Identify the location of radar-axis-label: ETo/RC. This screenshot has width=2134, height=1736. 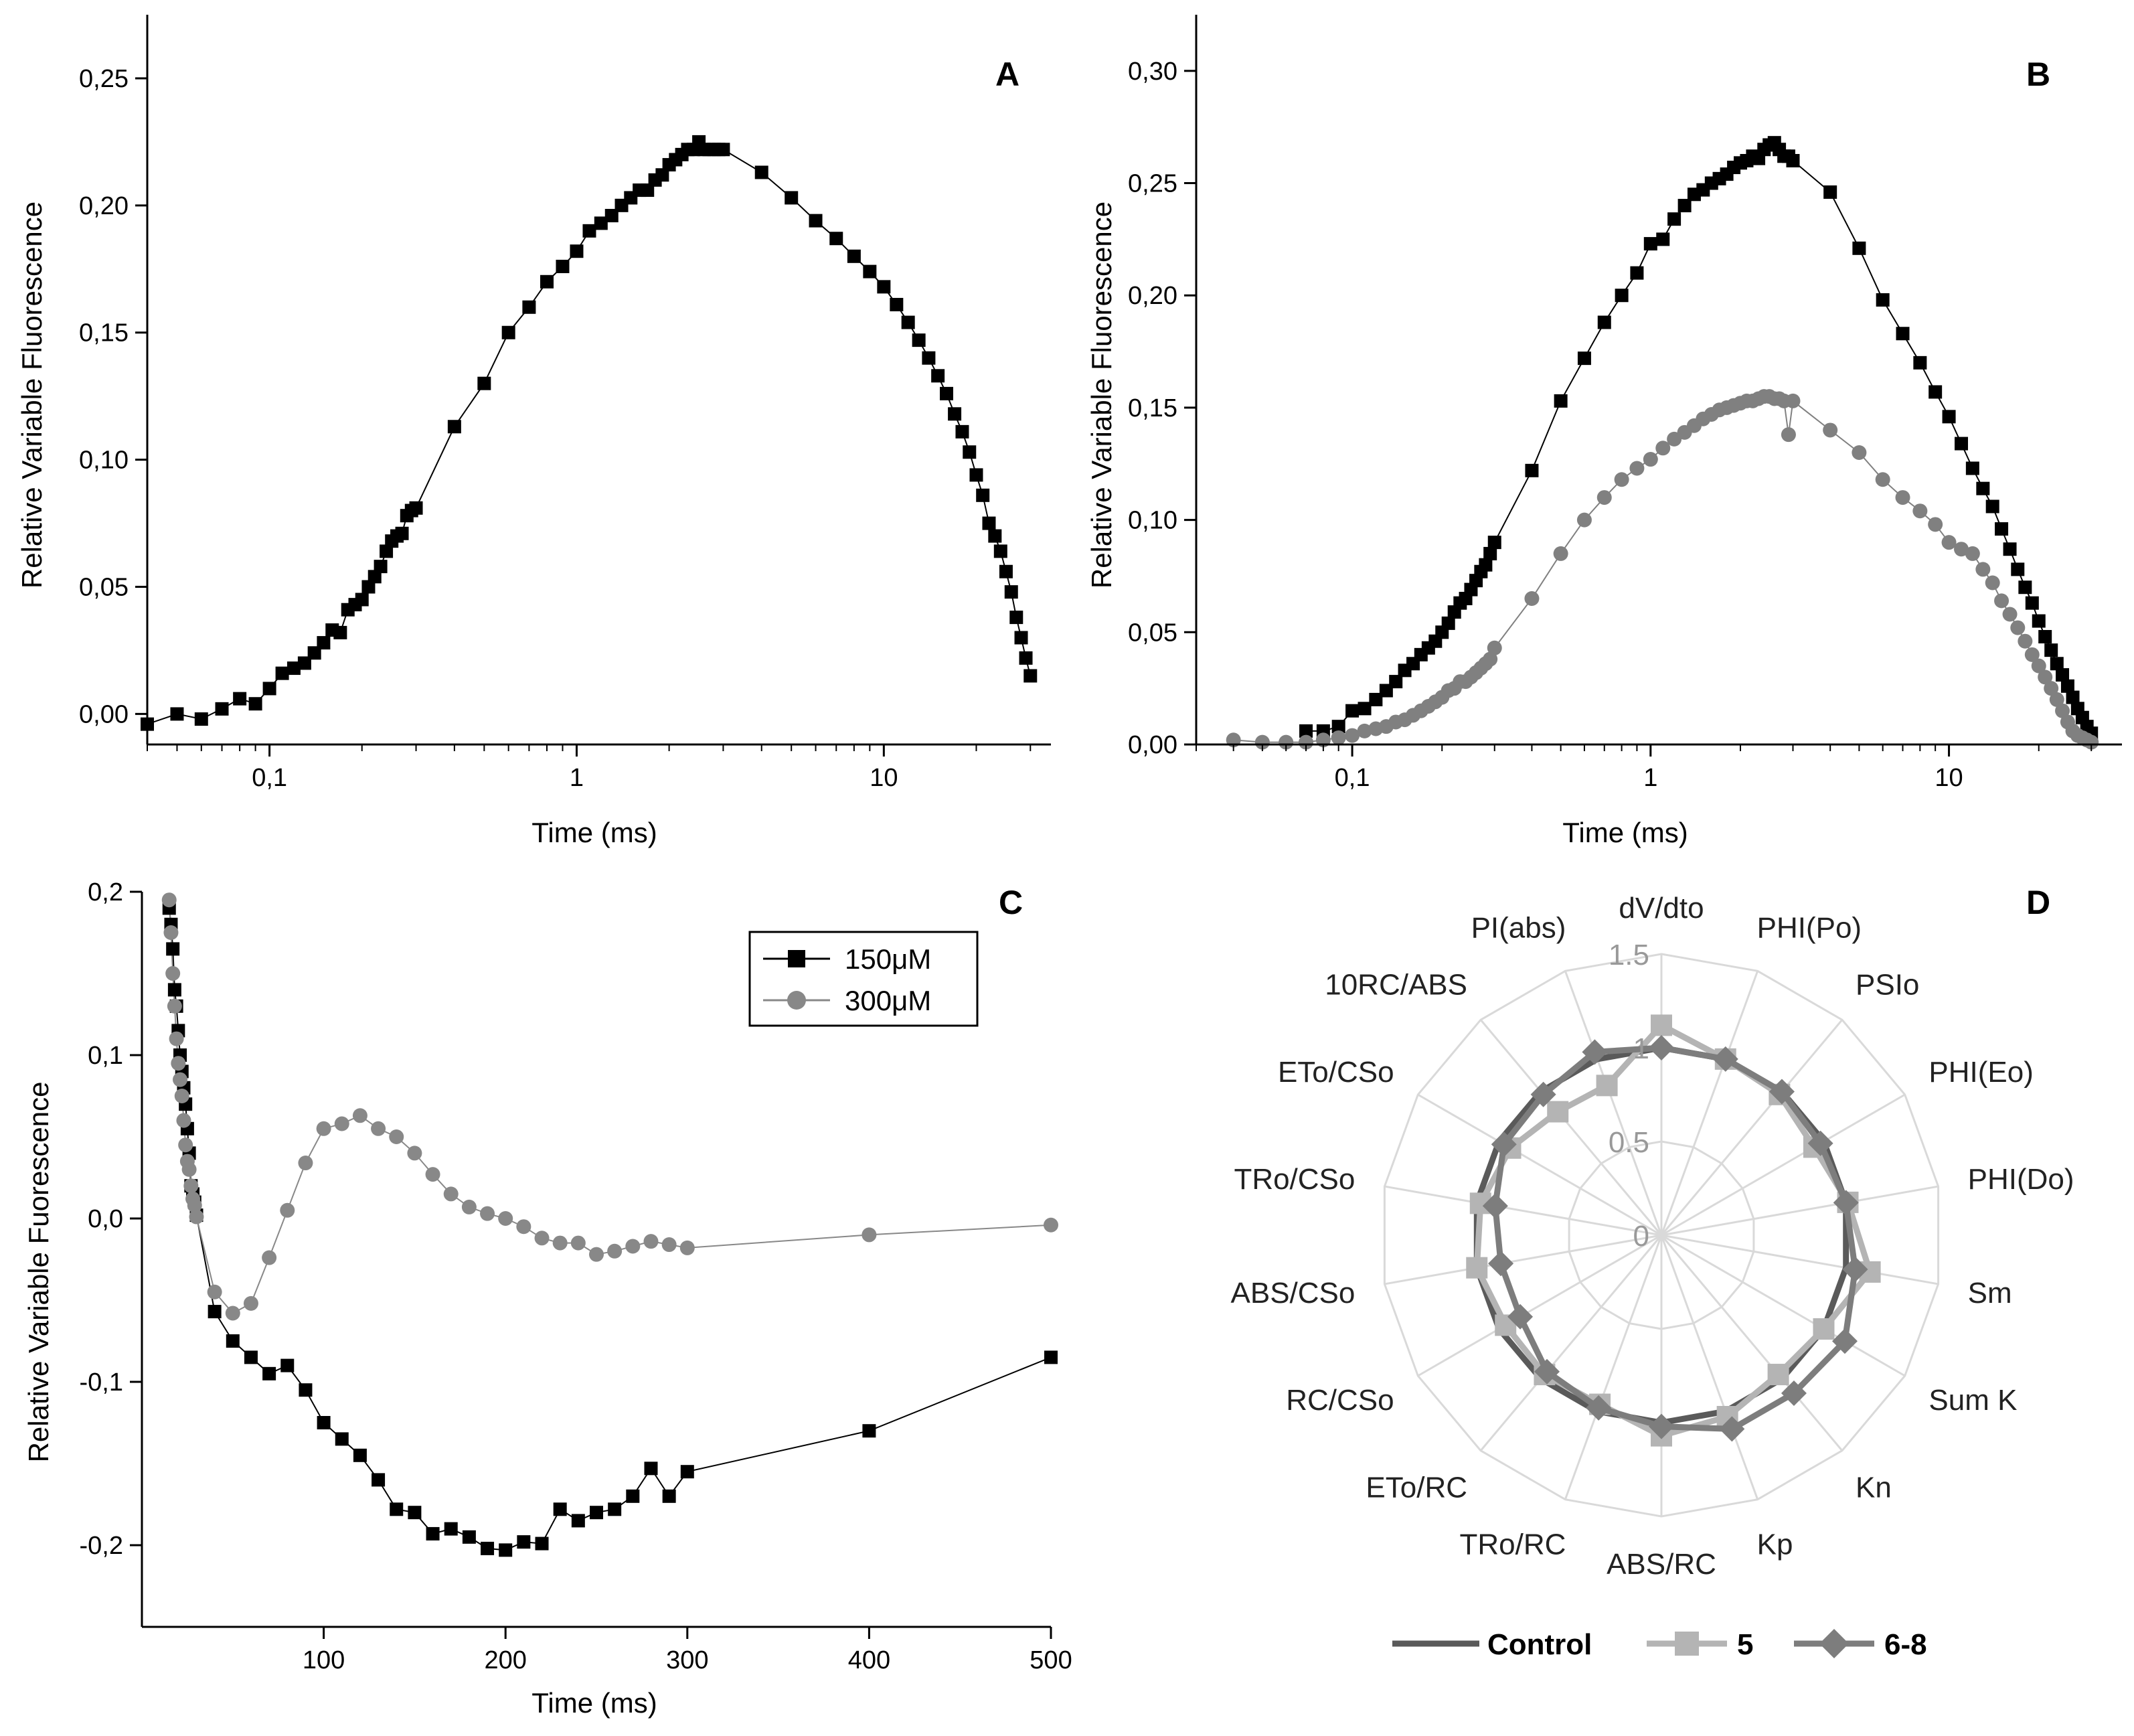
(1416, 1488).